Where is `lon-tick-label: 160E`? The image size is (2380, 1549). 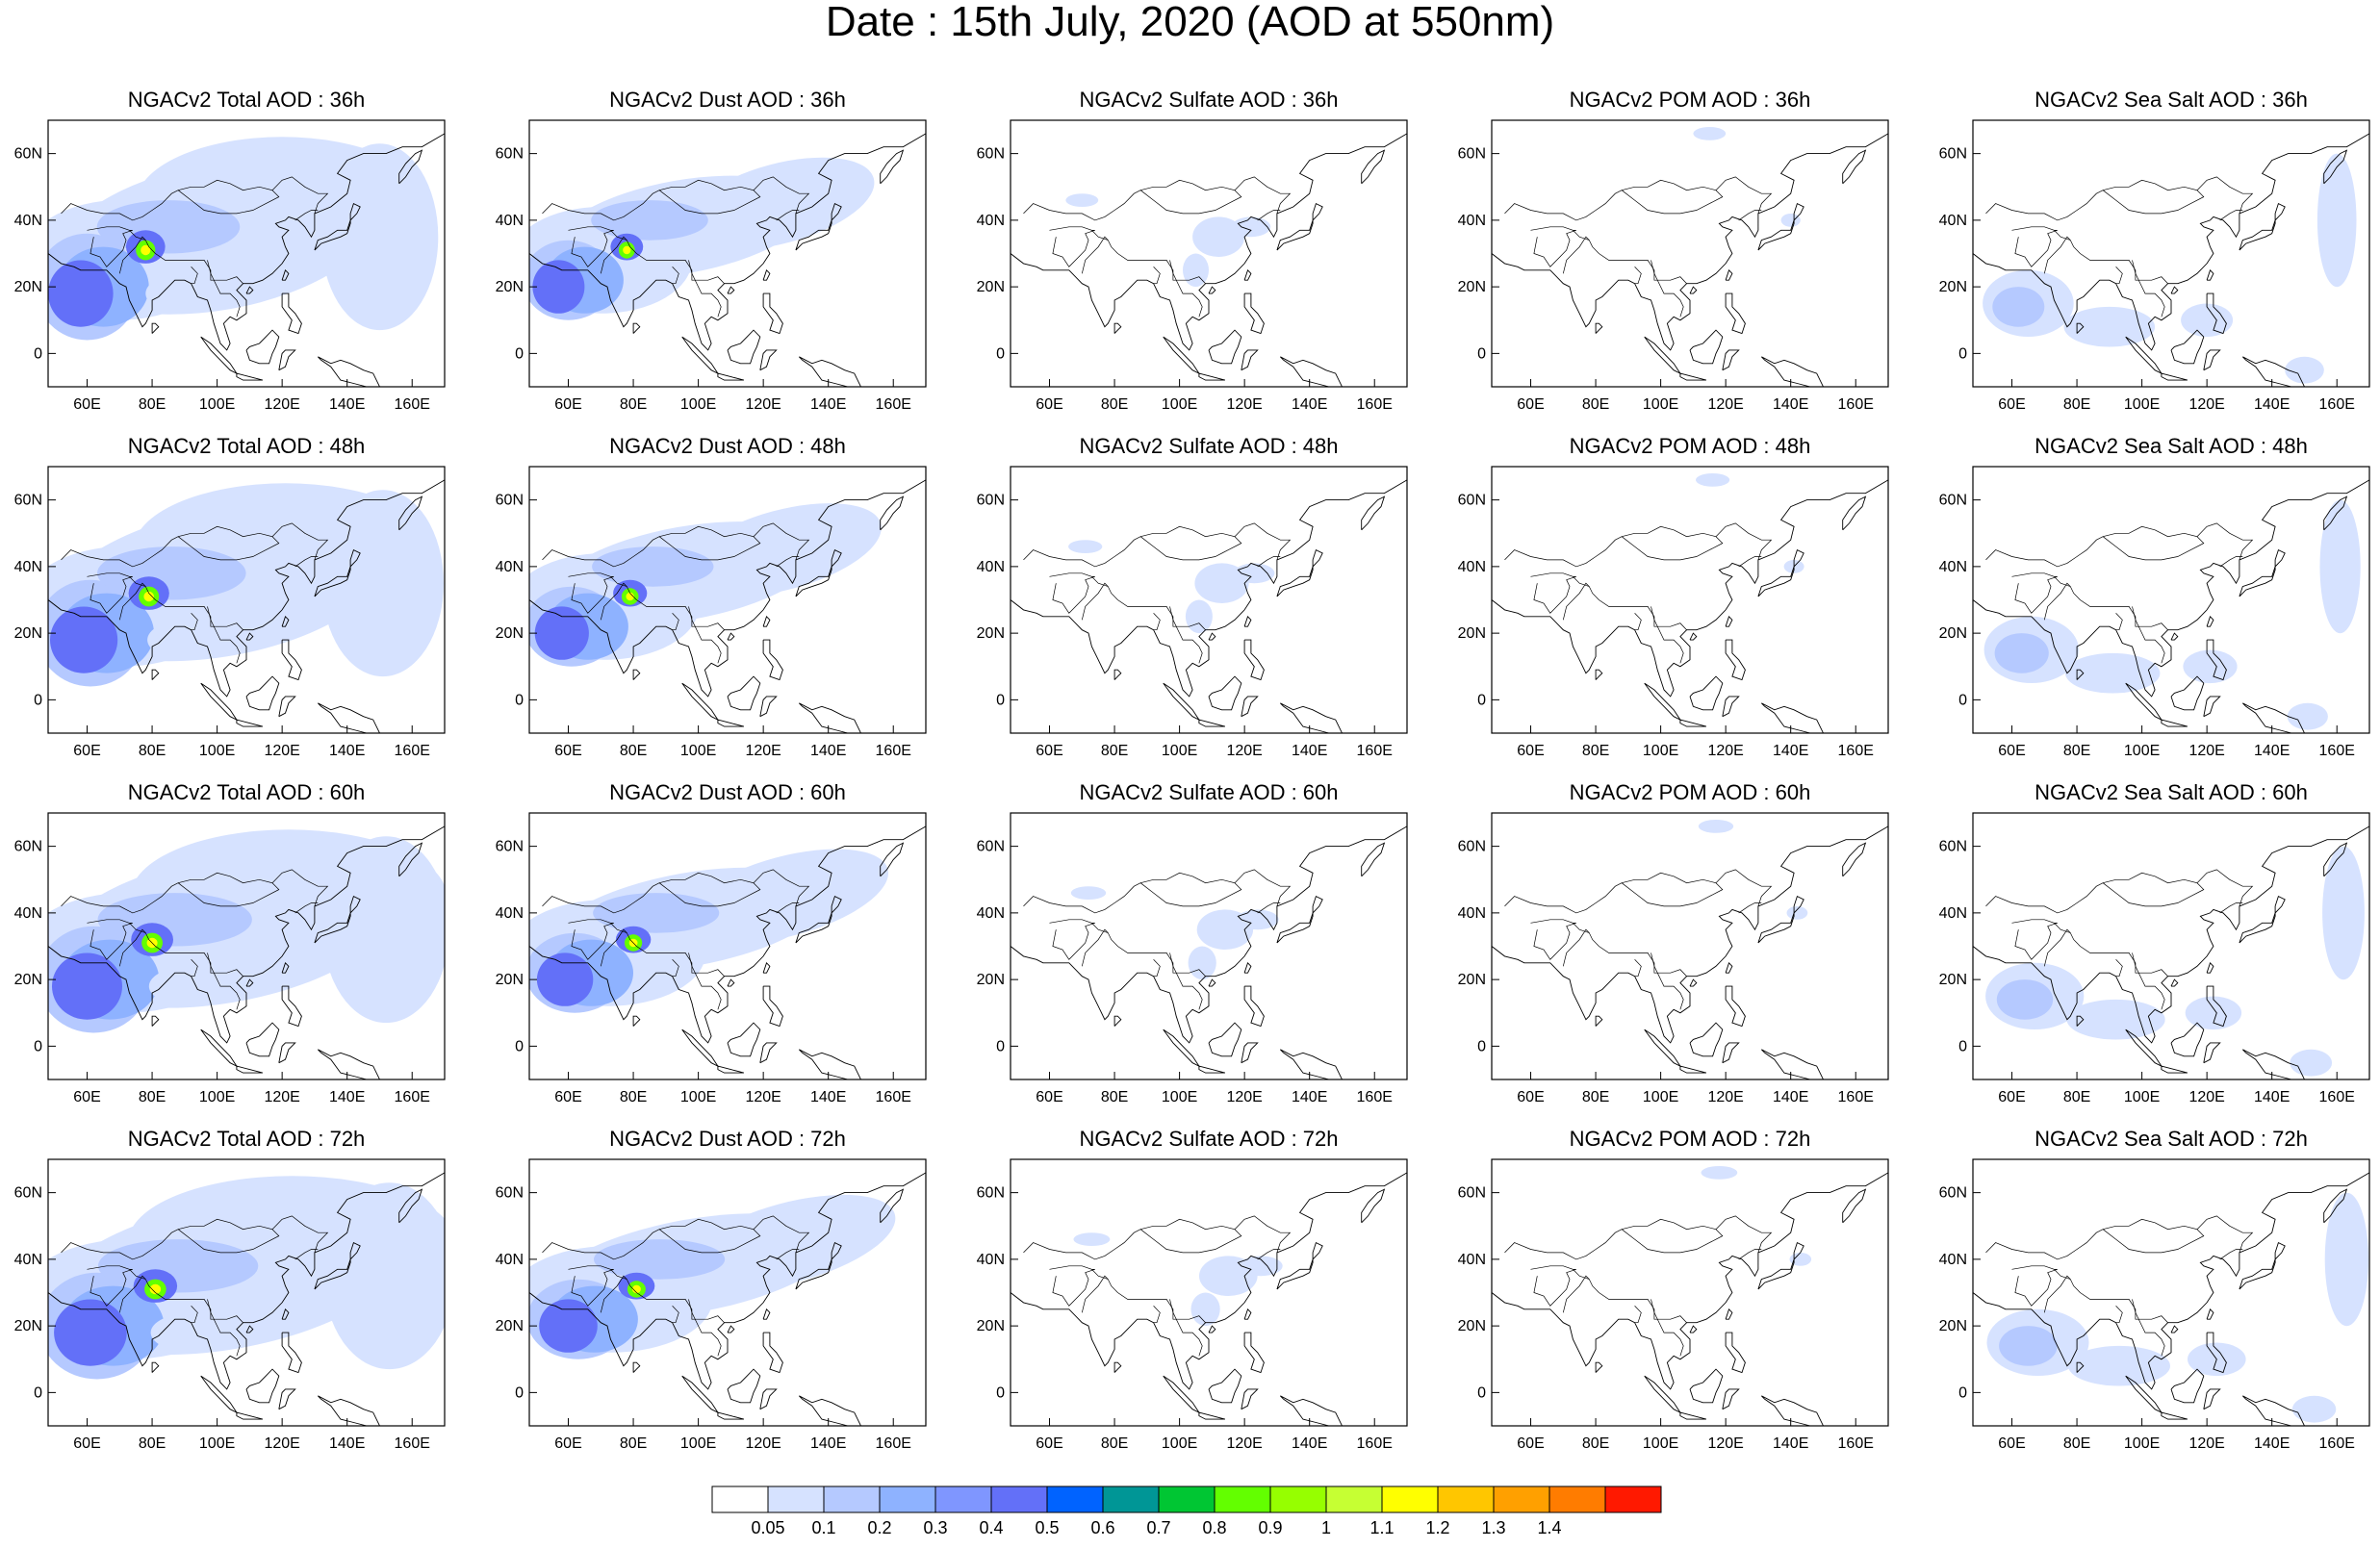
lon-tick-label: 160E is located at coordinates (2337, 1443).